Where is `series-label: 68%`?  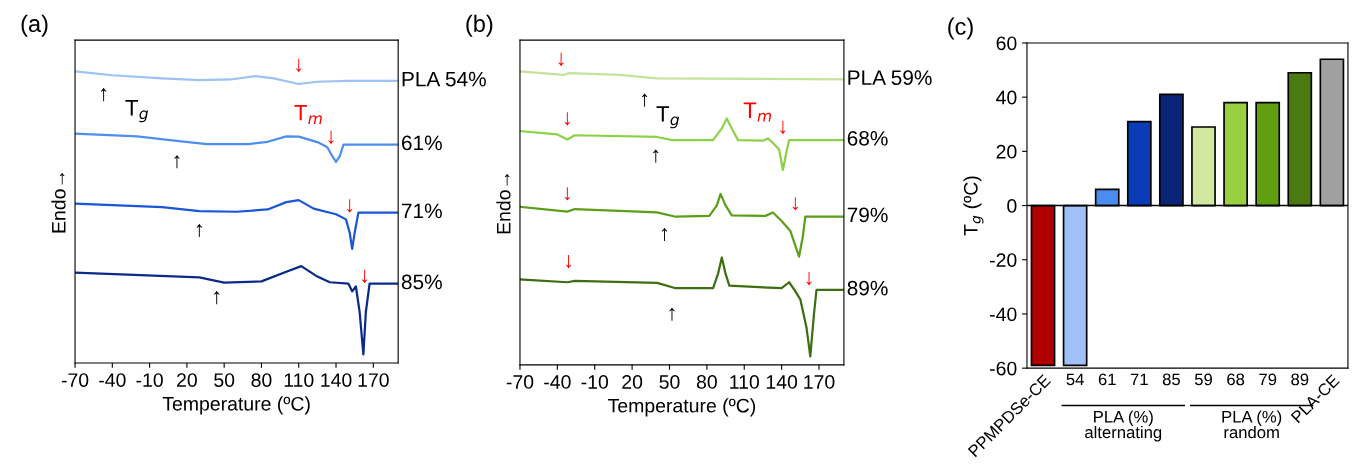 series-label: 68% is located at coordinates (867, 138).